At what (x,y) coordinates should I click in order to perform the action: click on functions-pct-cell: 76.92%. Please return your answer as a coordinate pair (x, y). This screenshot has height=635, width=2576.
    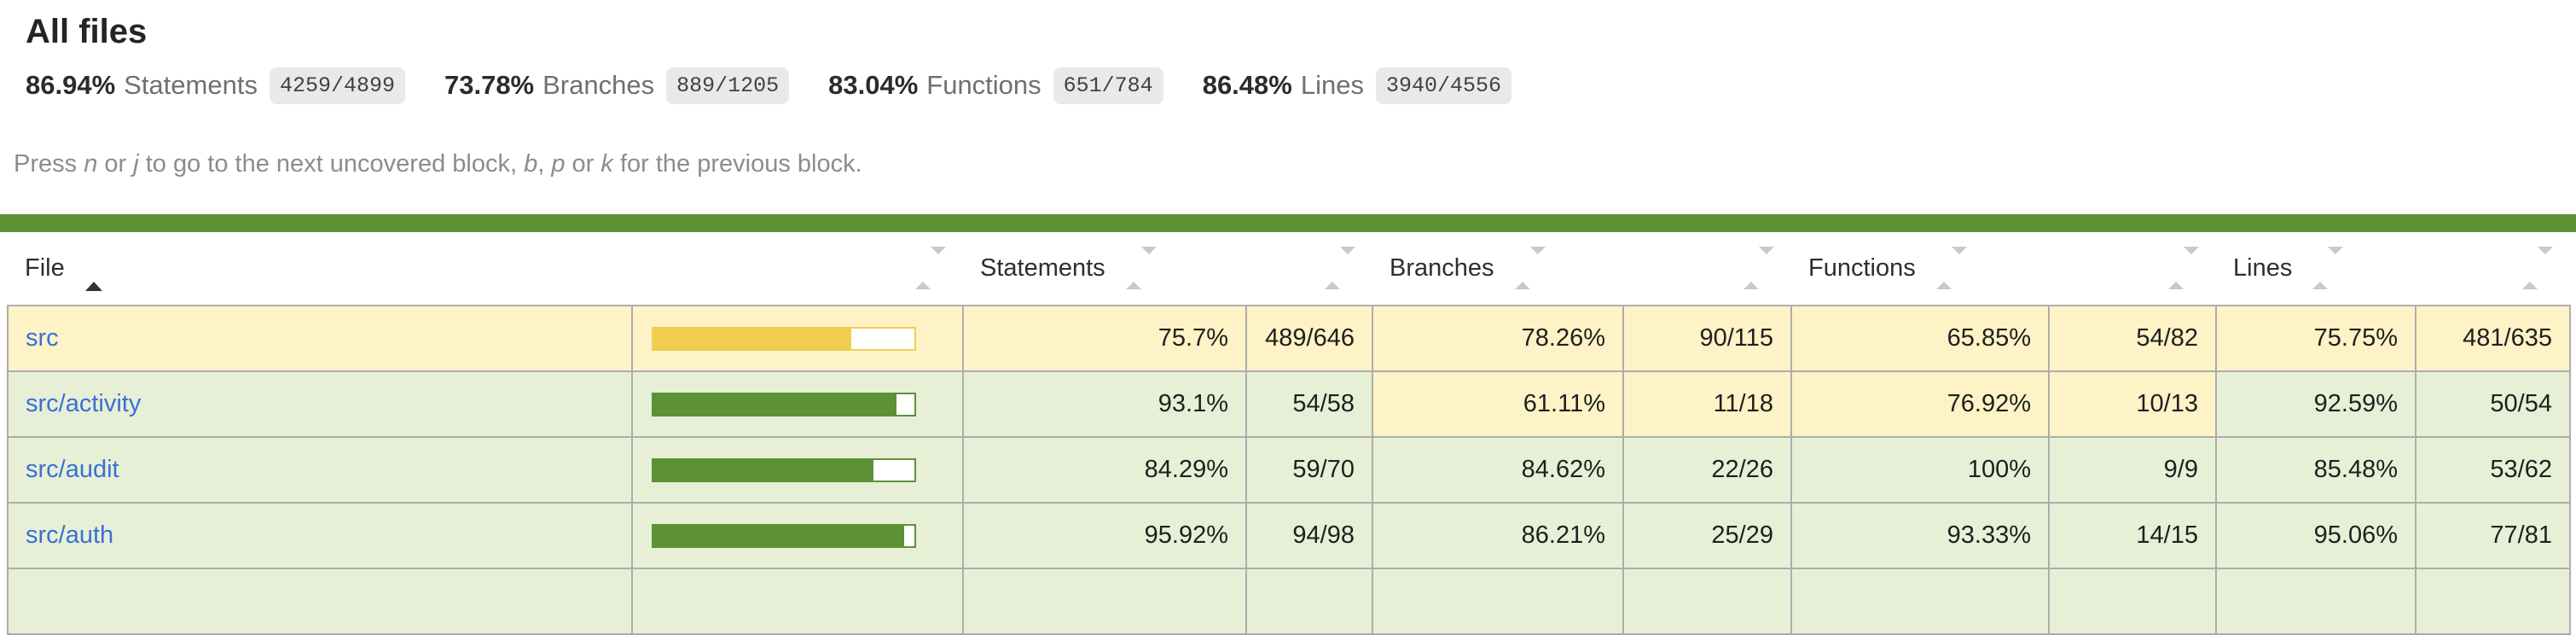
    Looking at the image, I should click on (1920, 404).